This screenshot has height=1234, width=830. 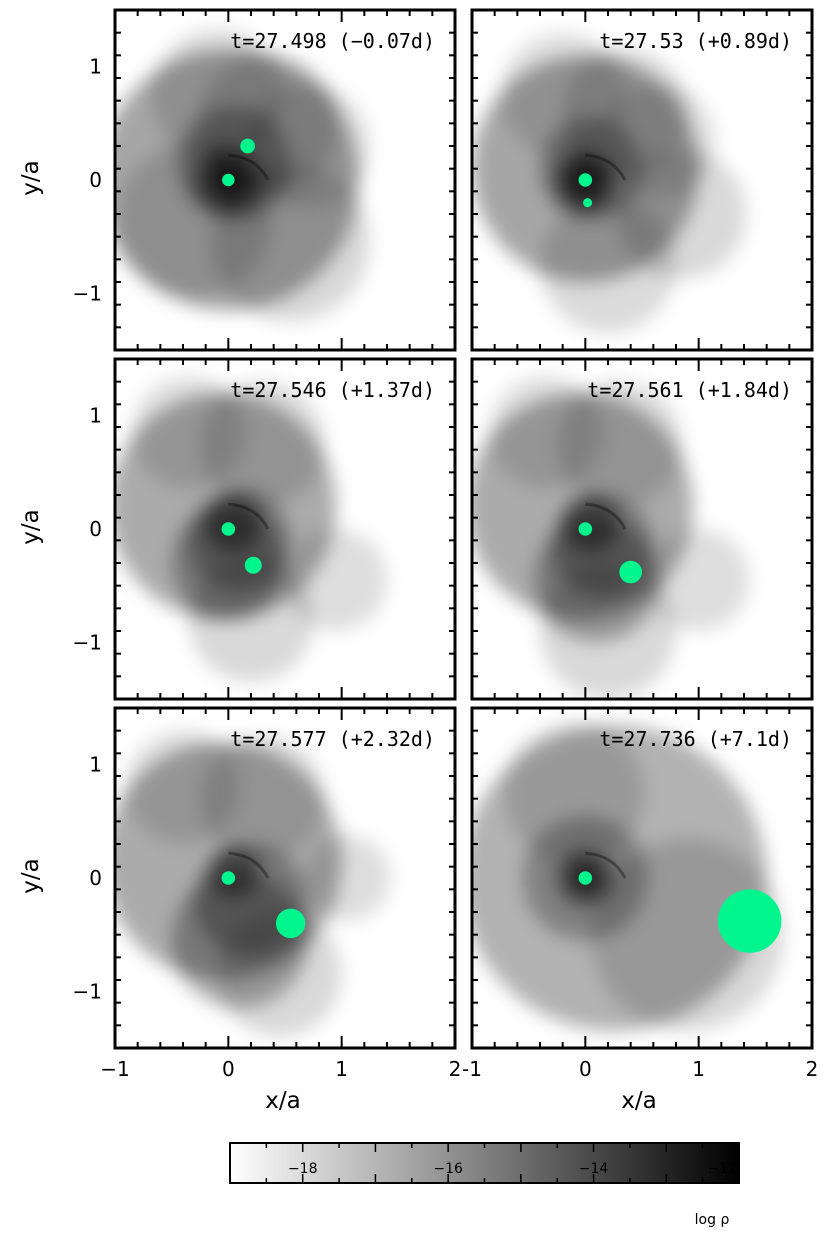 What do you see at coordinates (332, 390) in the screenshot?
I see `panel-title: t=27.546 (+1.37d)` at bounding box center [332, 390].